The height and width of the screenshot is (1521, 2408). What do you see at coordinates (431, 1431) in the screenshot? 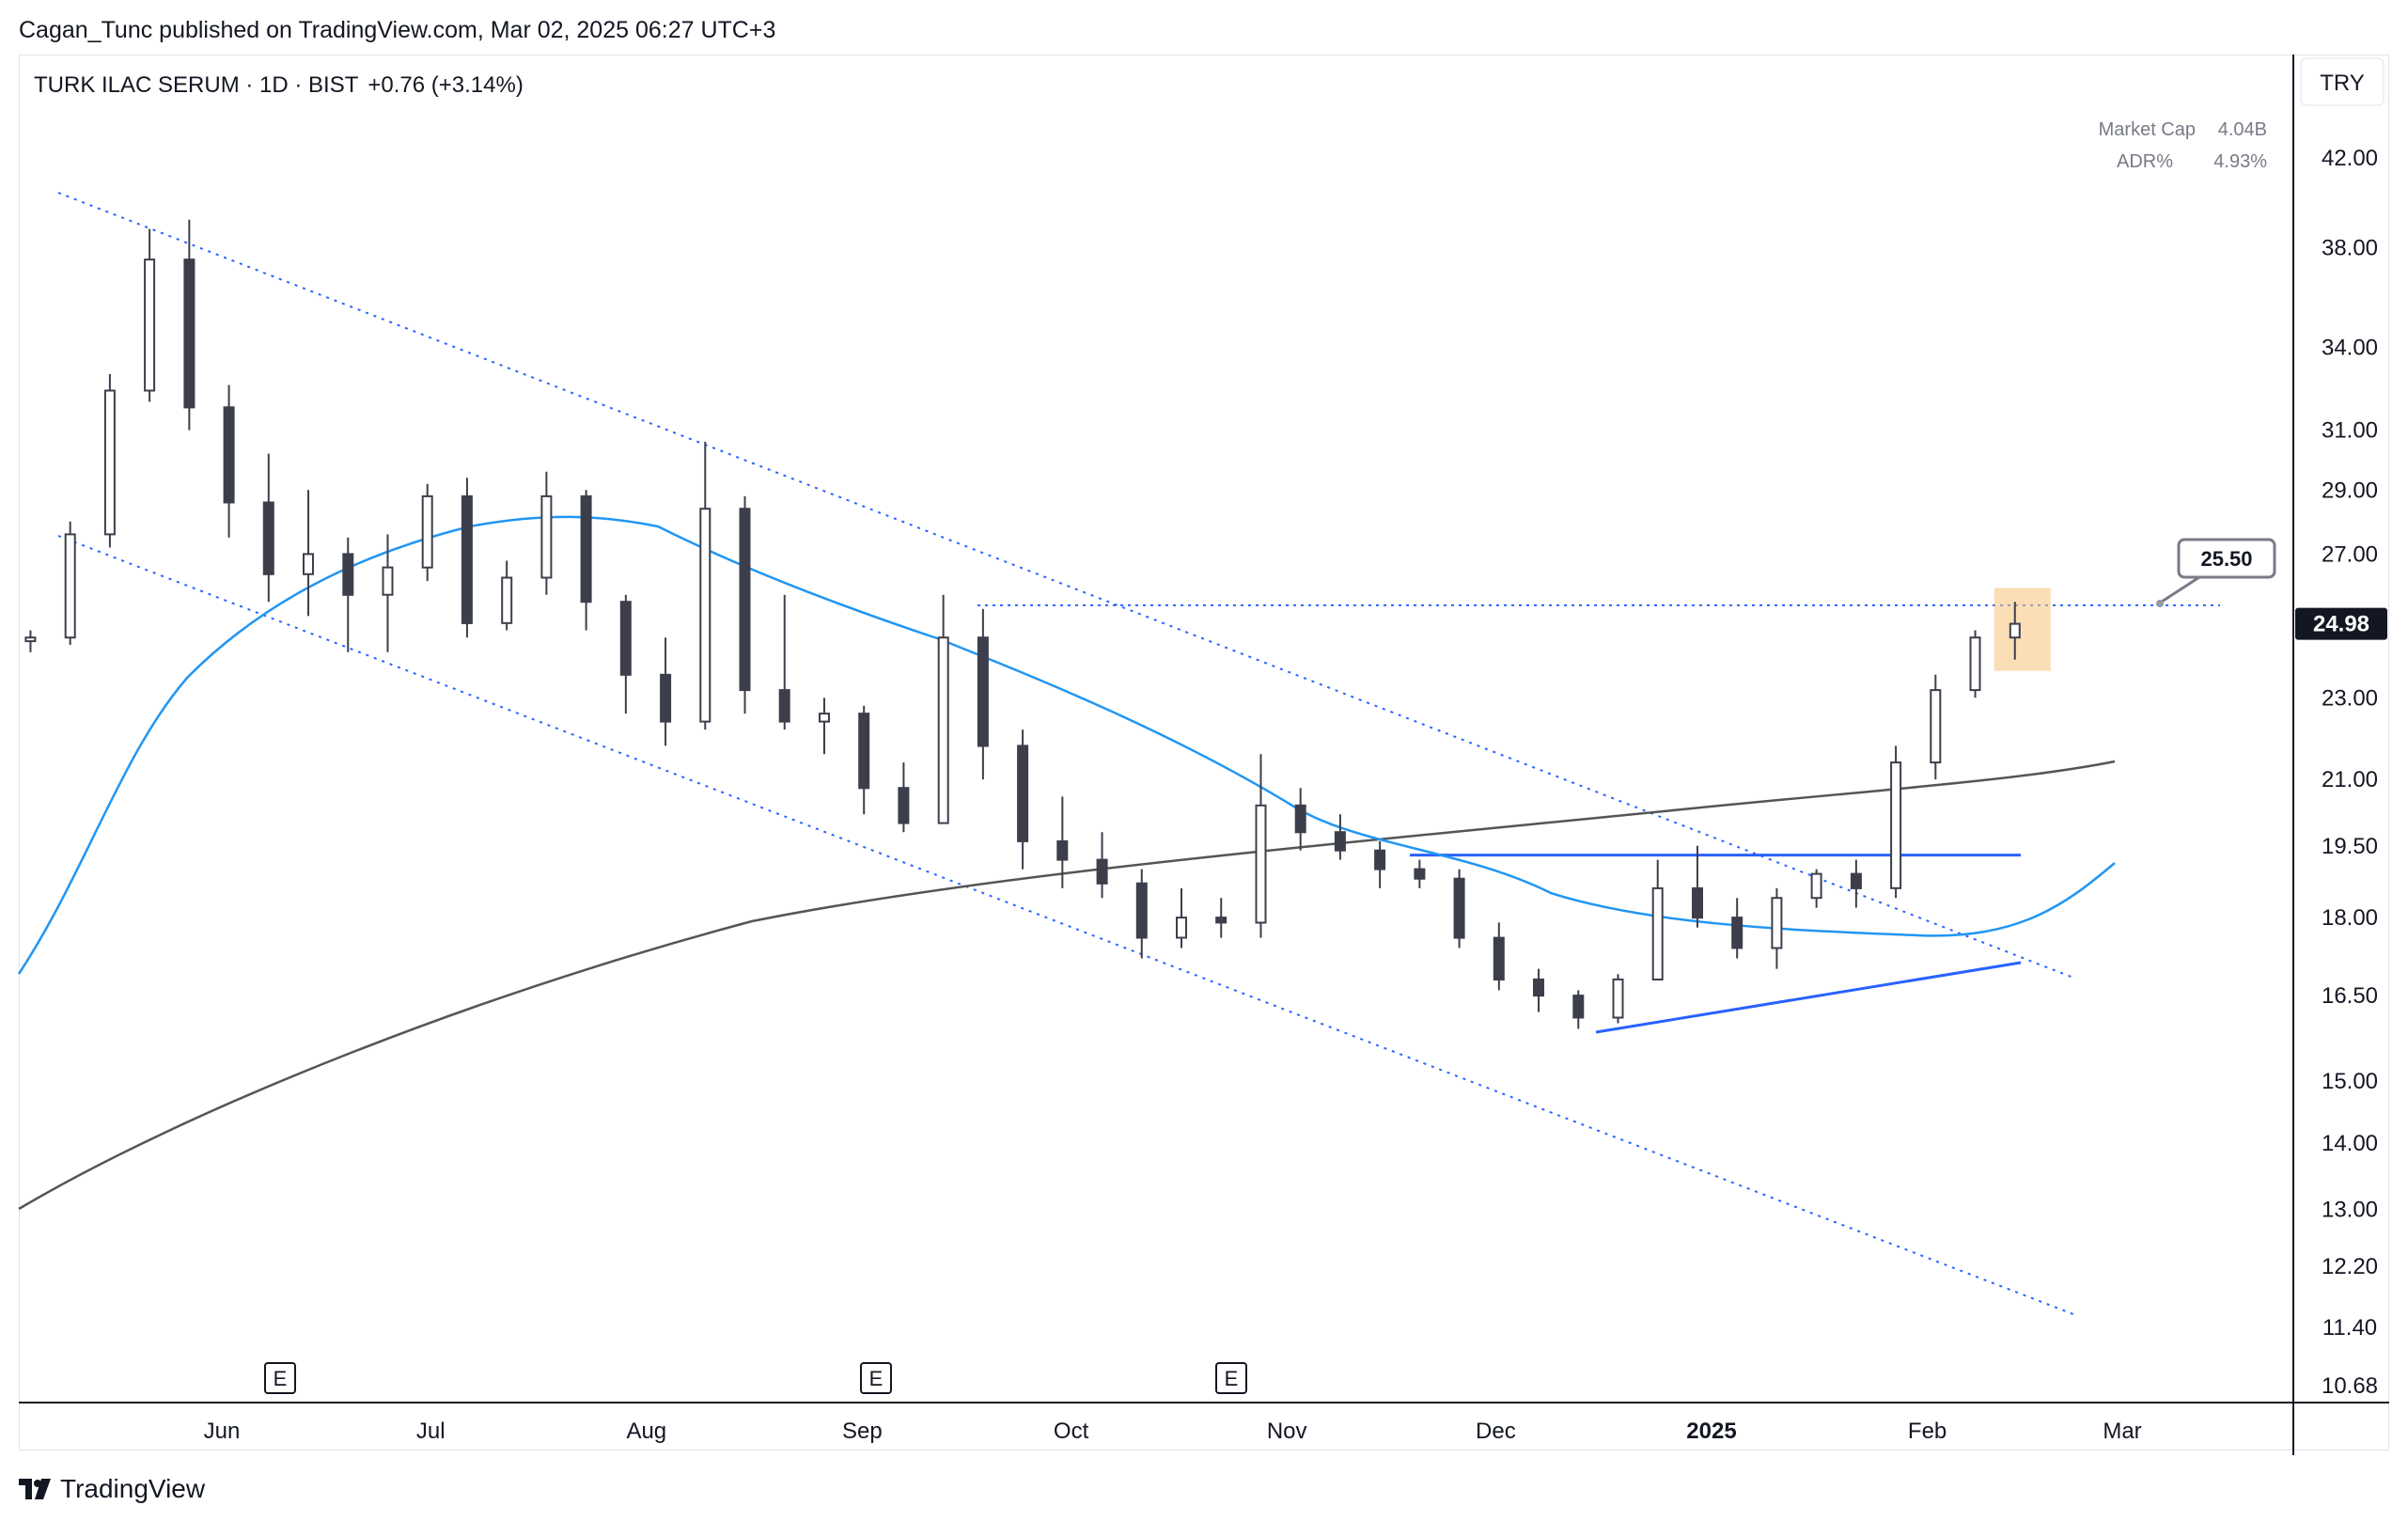
I see `time-tick-label: Jul` at bounding box center [431, 1431].